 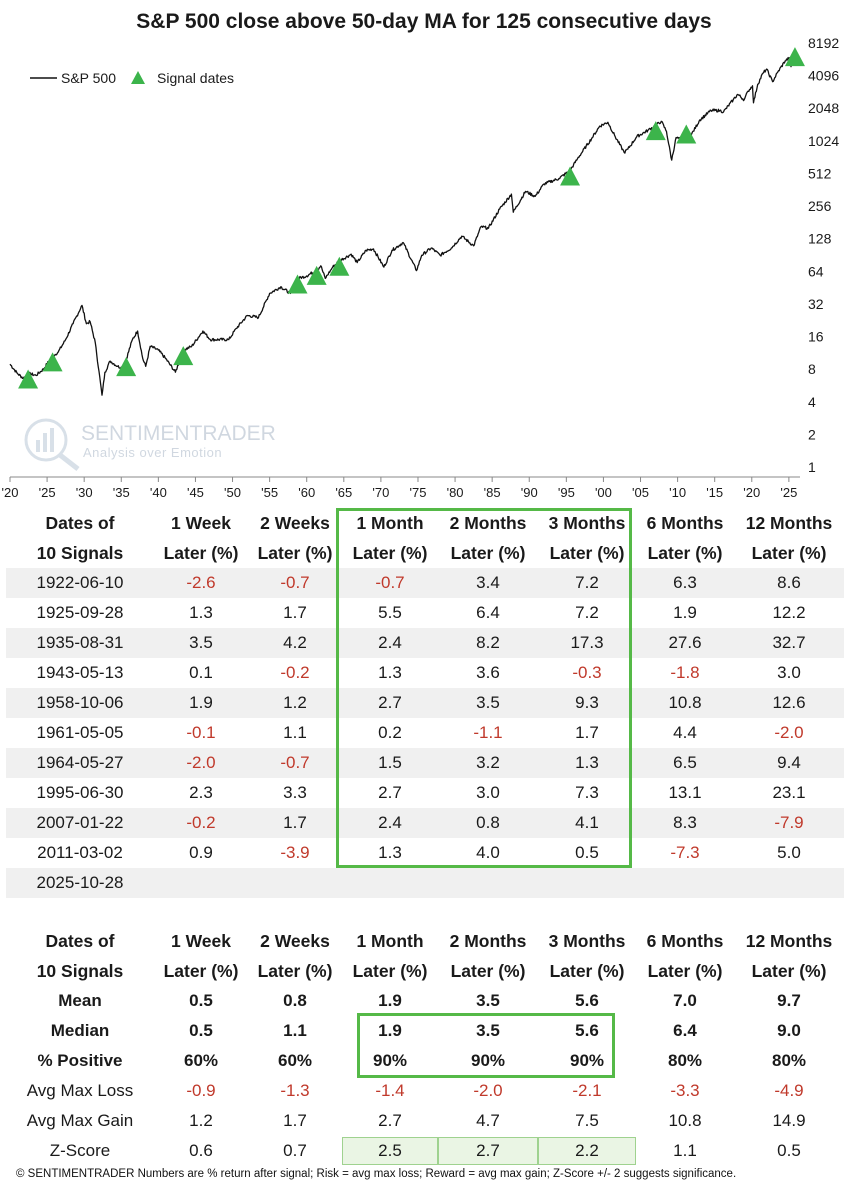 What do you see at coordinates (789, 1030) in the screenshot?
I see `table-cell: 9.0` at bounding box center [789, 1030].